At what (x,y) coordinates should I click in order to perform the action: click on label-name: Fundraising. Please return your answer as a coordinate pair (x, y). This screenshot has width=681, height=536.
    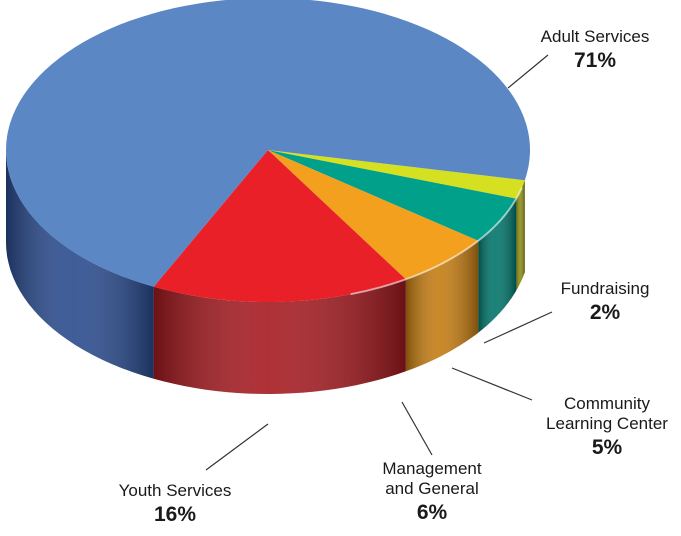
    Looking at the image, I should click on (605, 288).